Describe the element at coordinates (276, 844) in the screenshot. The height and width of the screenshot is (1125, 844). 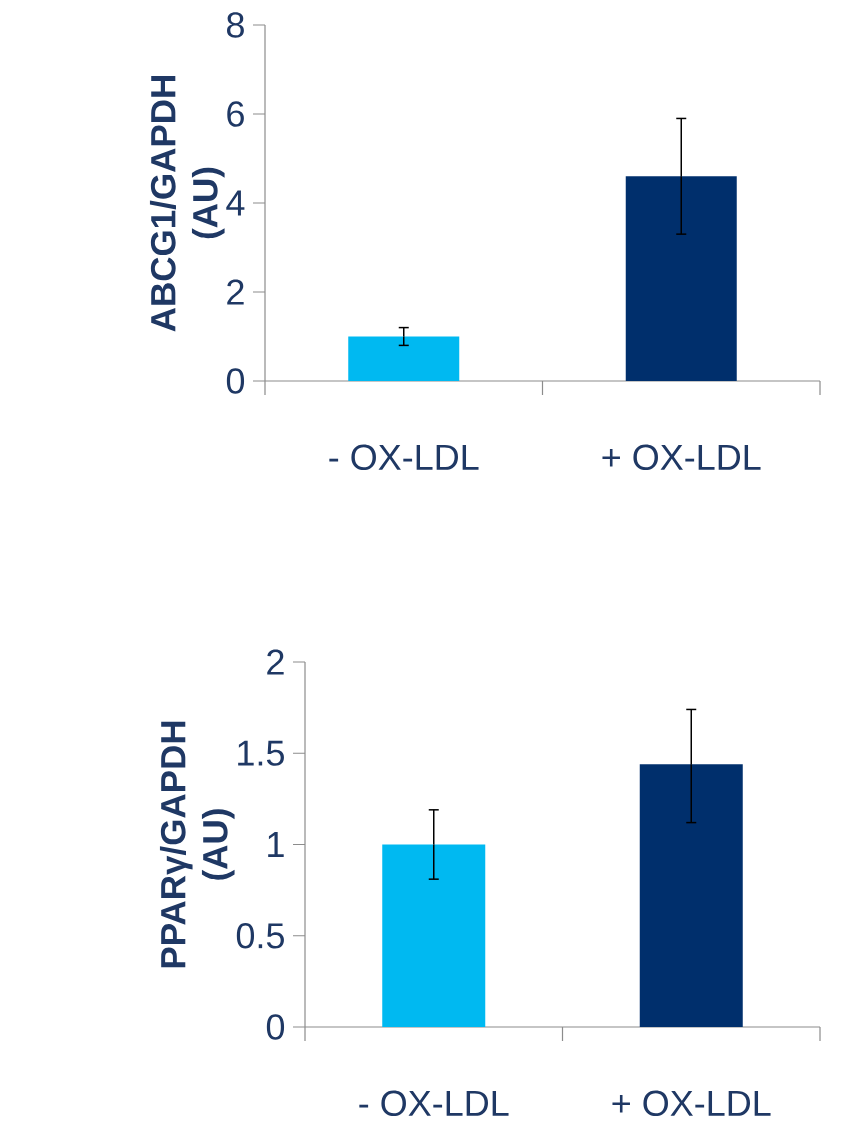
I see `y-tick-label: 1` at that location.